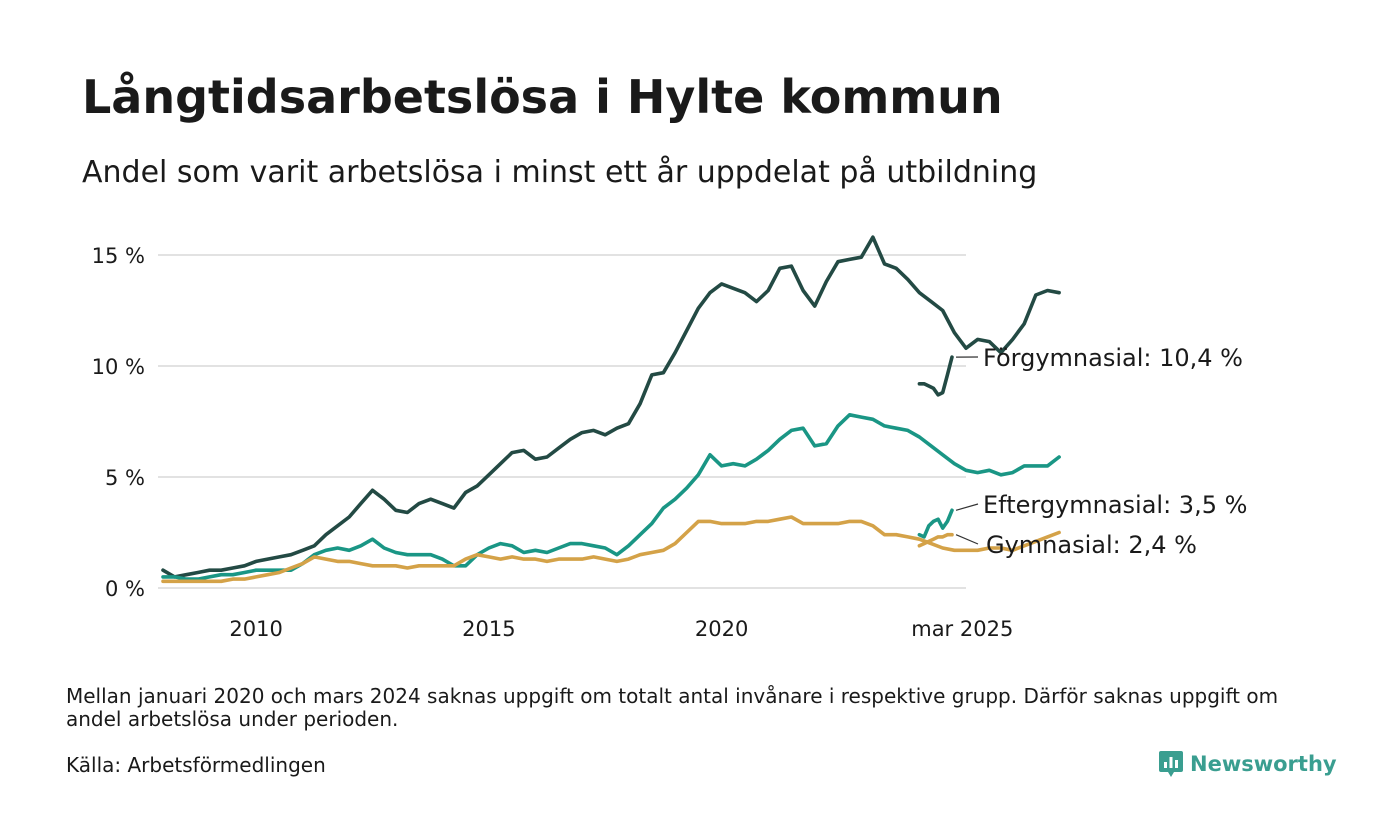 The width and height of the screenshot is (1400, 840). I want to click on x-tick-label-mar-2025: mar 2025, so click(962, 629).